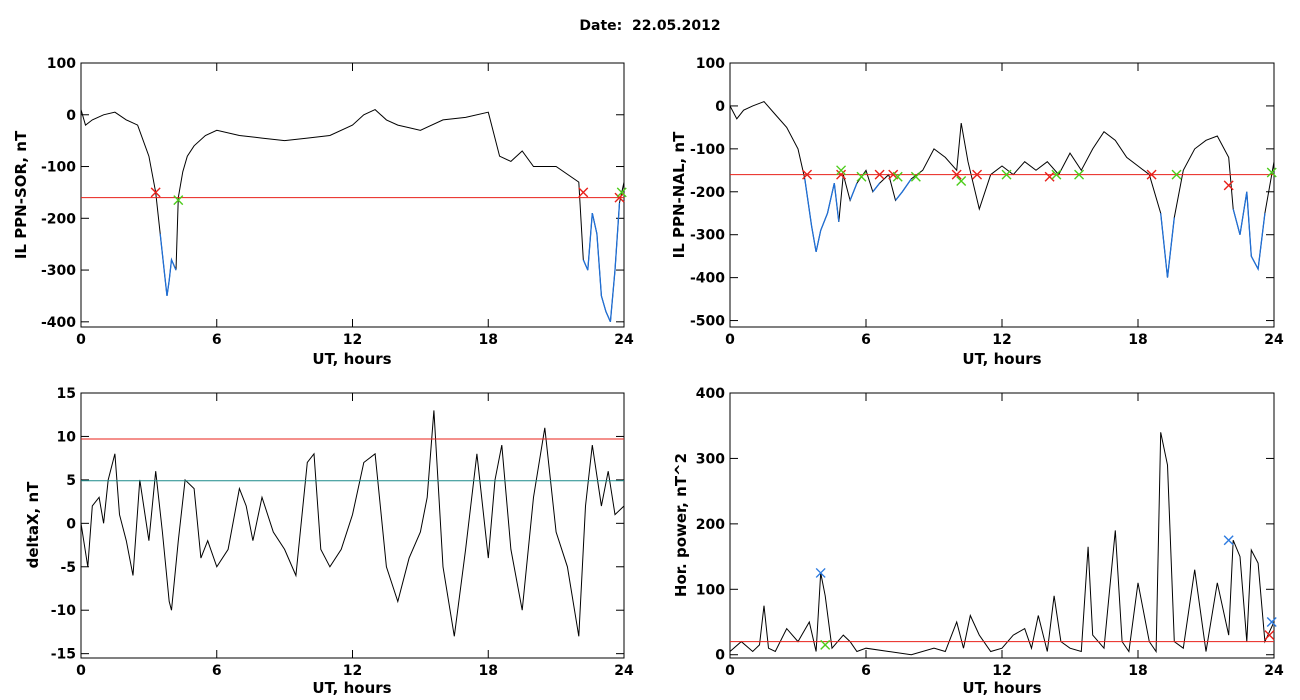 This screenshot has width=1300, height=700. What do you see at coordinates (63, 655) in the screenshot?
I see `y-tick-label: -15` at bounding box center [63, 655].